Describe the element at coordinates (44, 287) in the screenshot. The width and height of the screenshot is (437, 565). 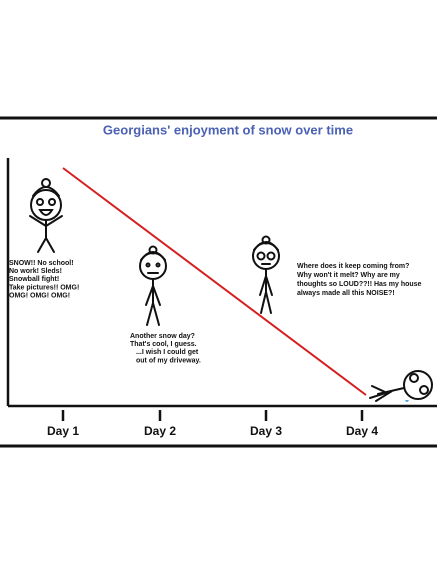
I see `caption-line: Take pictures!! OMG!` at that location.